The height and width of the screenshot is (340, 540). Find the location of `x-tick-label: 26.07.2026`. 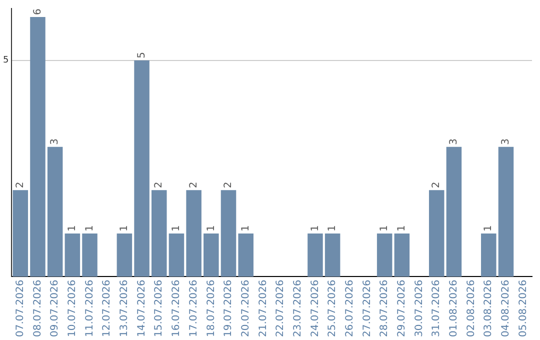

x-tick-label: 26.07.2026 is located at coordinates (350, 309).